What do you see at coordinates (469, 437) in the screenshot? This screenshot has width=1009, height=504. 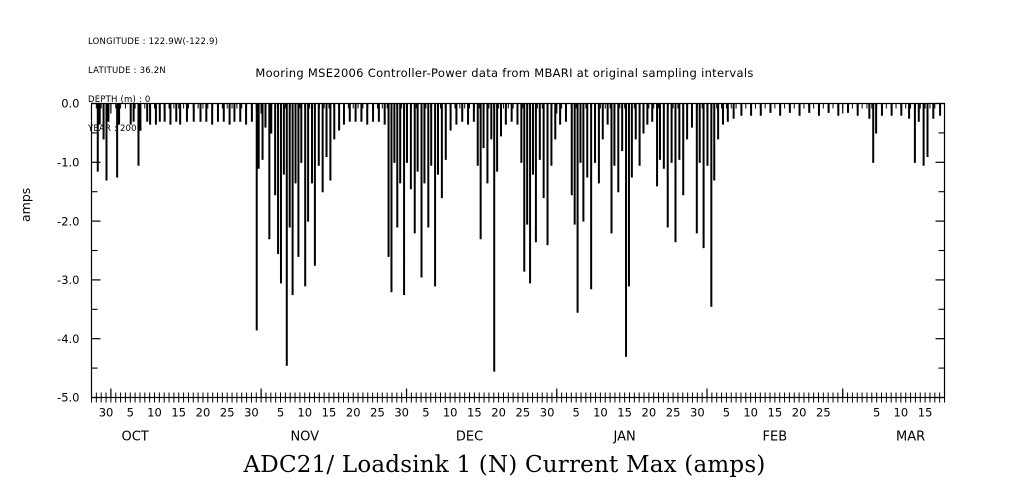 I see `svg-text: DEC` at bounding box center [469, 437].